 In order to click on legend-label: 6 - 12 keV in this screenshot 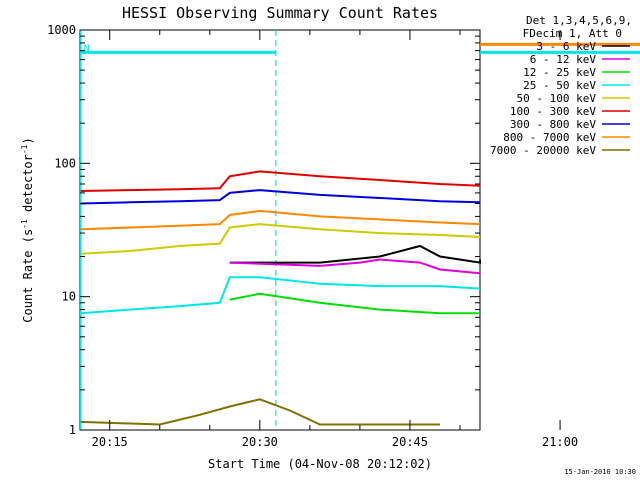, I will do `click(563, 59)`.